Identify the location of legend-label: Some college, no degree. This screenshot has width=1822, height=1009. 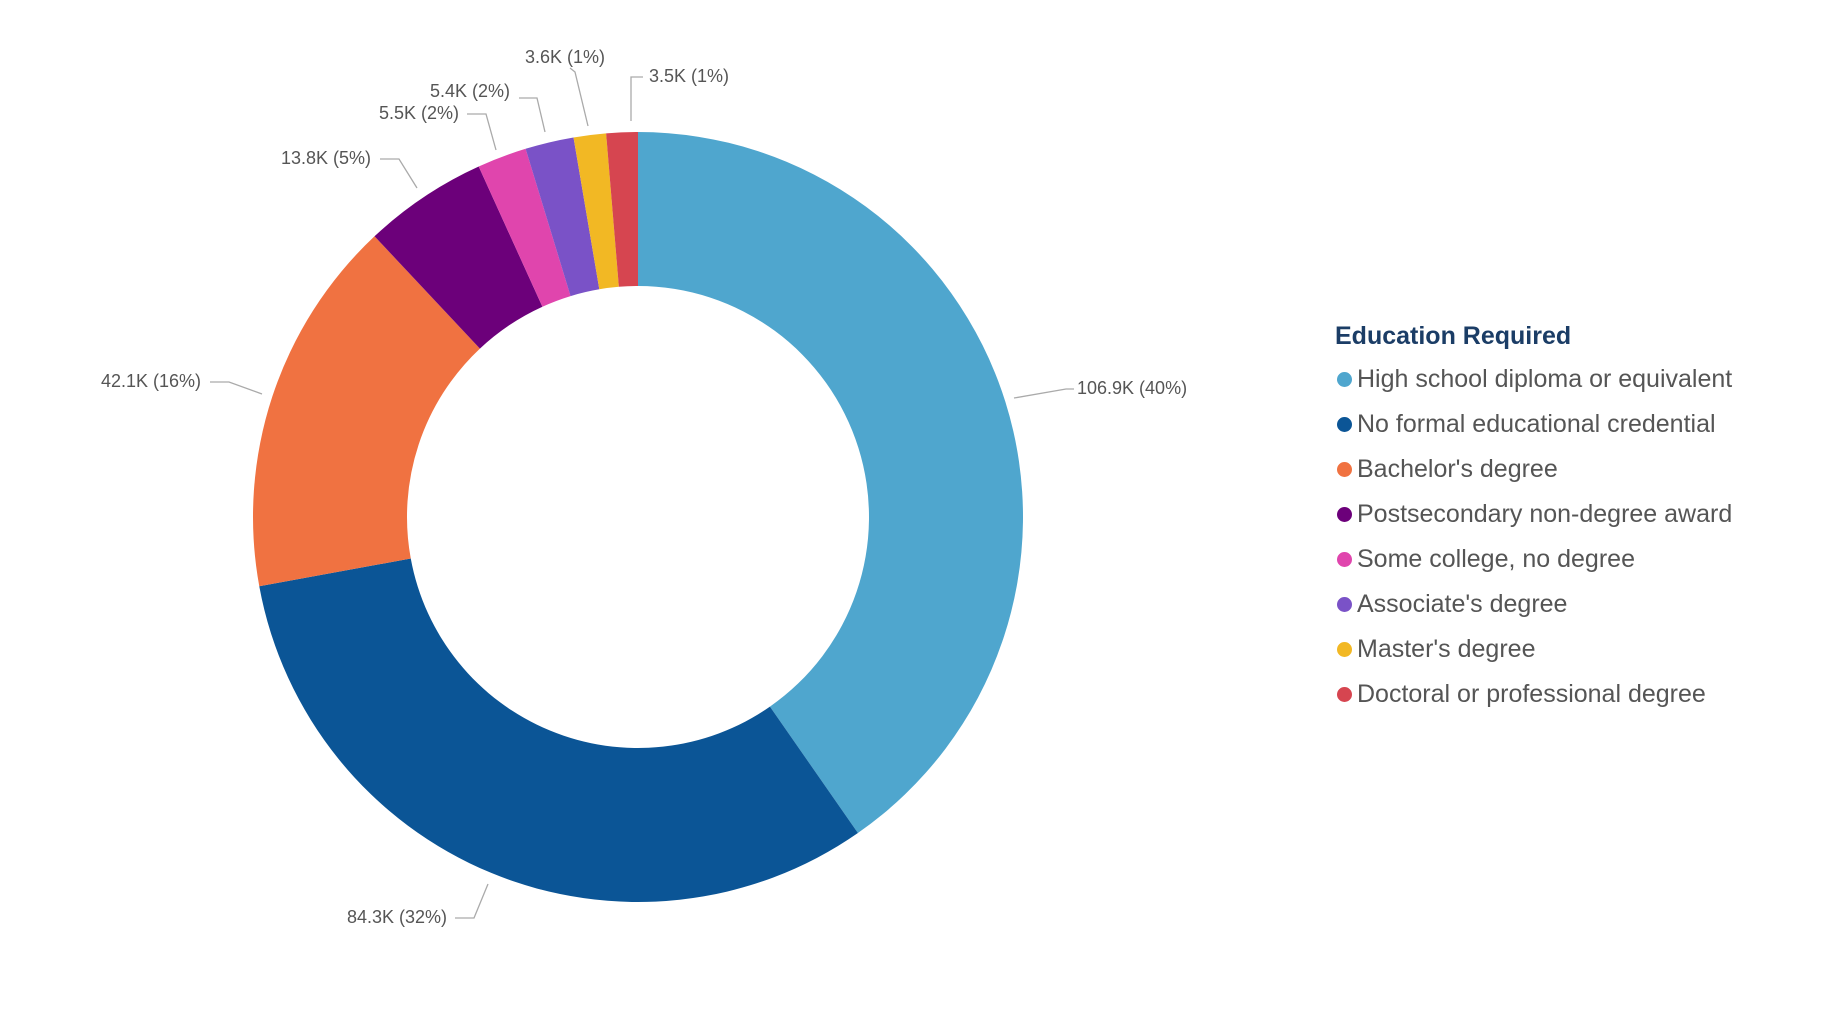
(1496, 559).